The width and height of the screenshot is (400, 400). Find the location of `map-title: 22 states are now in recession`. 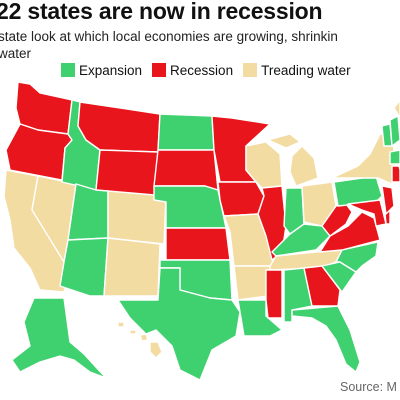

map-title: 22 states are now in recession is located at coordinates (161, 12).